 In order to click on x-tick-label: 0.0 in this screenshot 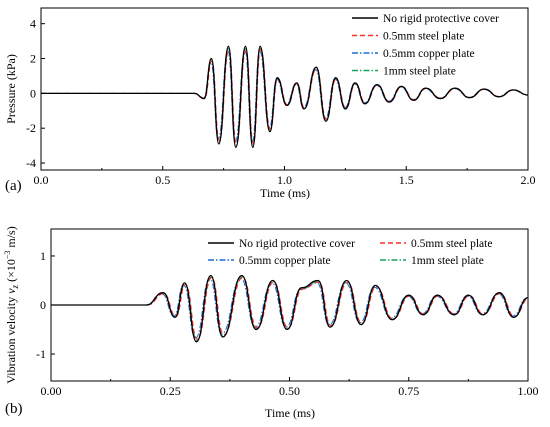, I will do `click(41, 180)`.